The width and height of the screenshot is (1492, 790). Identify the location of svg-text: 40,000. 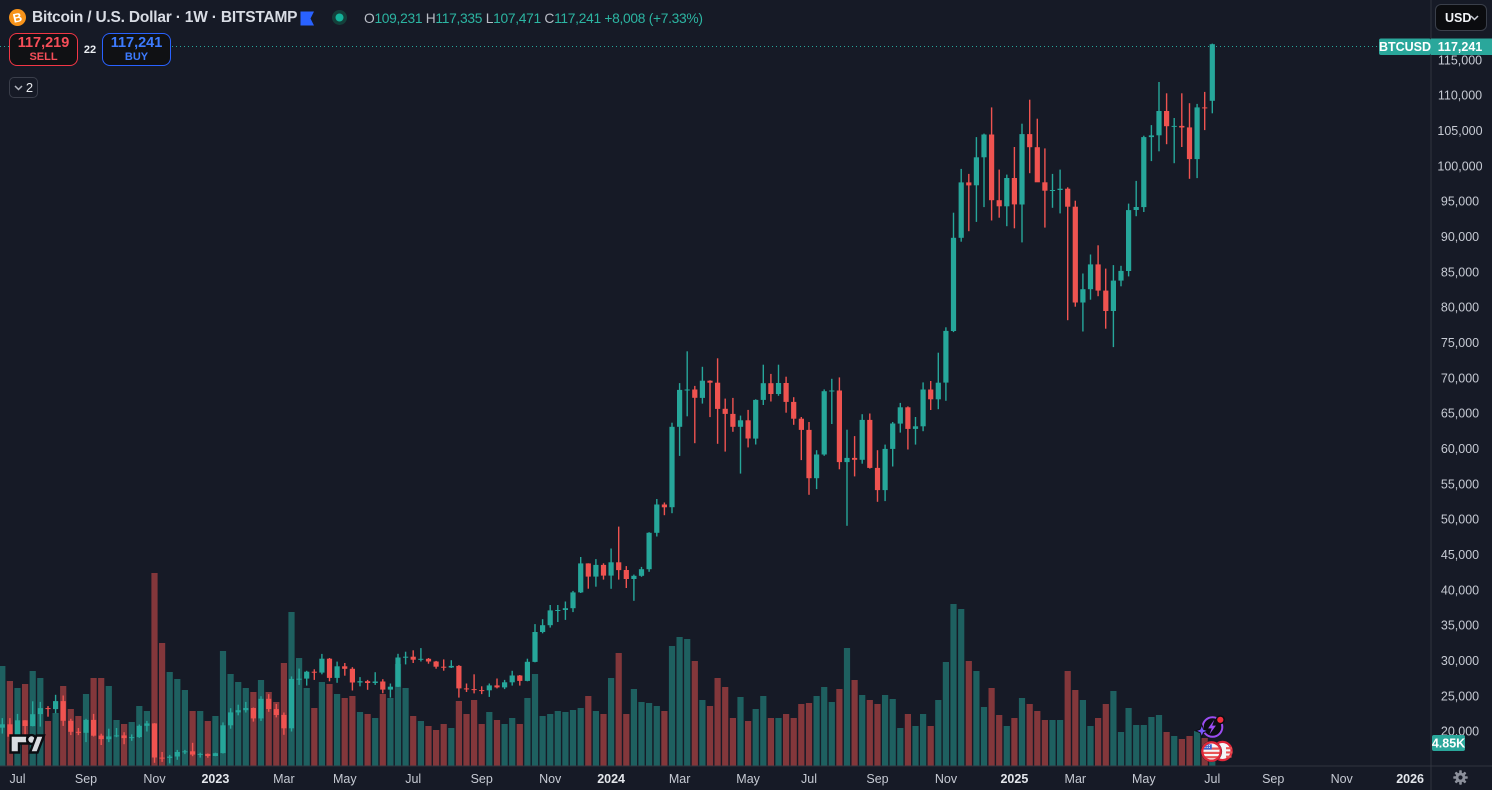
(1460, 590).